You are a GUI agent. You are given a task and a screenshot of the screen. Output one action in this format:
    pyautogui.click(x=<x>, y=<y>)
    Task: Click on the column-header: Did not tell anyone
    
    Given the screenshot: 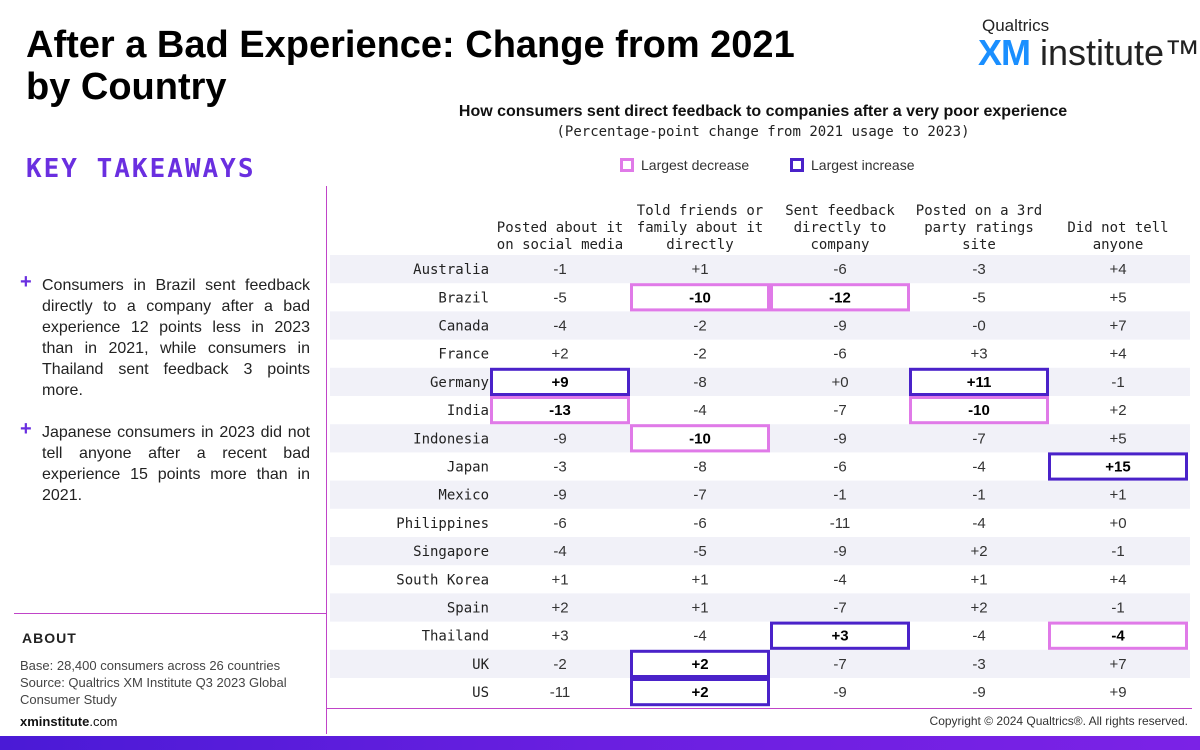 What is the action you would take?
    pyautogui.click(x=1118, y=228)
    